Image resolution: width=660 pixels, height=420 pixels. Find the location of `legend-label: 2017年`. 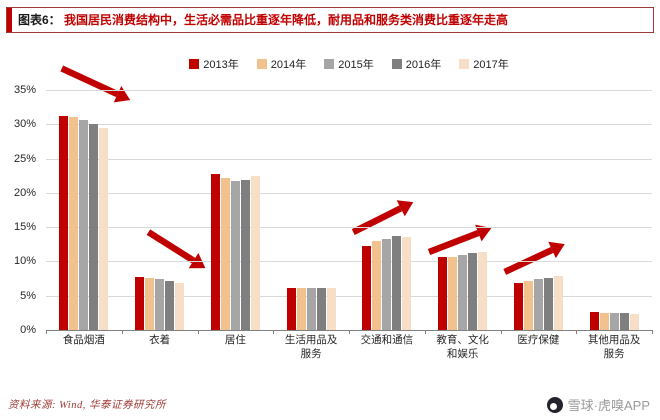

legend-label: 2017年 is located at coordinates (491, 65).